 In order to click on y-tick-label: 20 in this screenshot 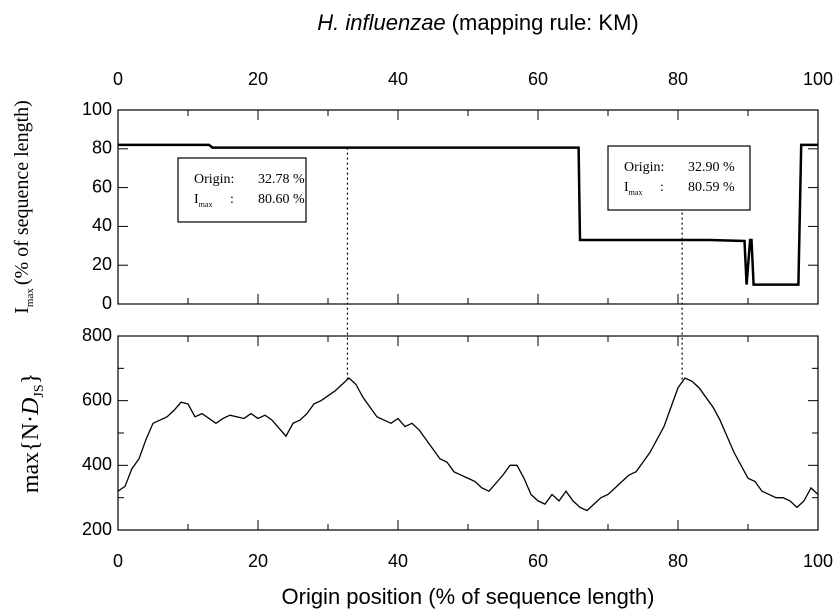, I will do `click(102, 264)`.